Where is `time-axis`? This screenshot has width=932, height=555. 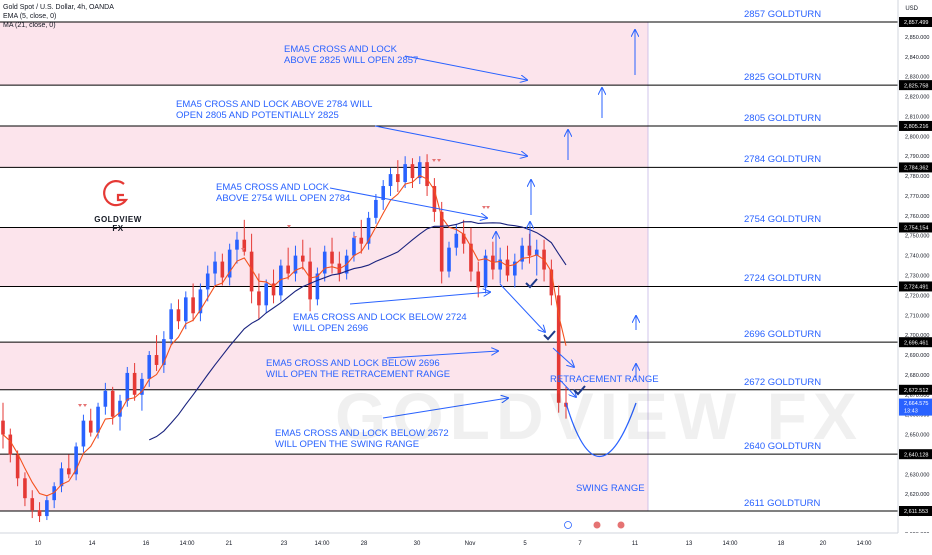 time-axis is located at coordinates (466, 541).